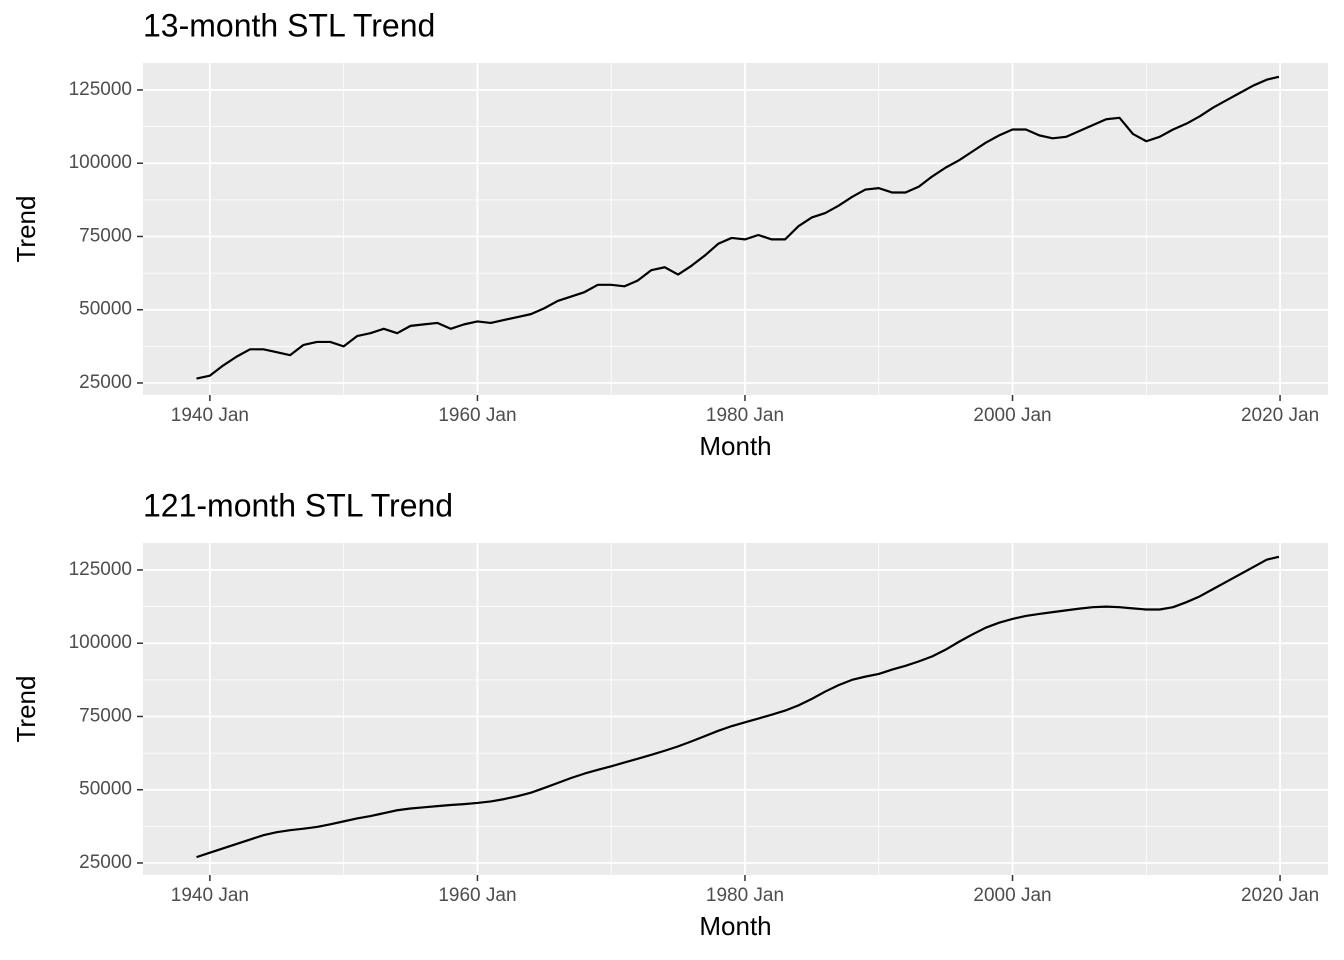 This screenshot has height=960, width=1344. What do you see at coordinates (289, 25) in the screenshot?
I see `chart-title: 13-month STL Trend` at bounding box center [289, 25].